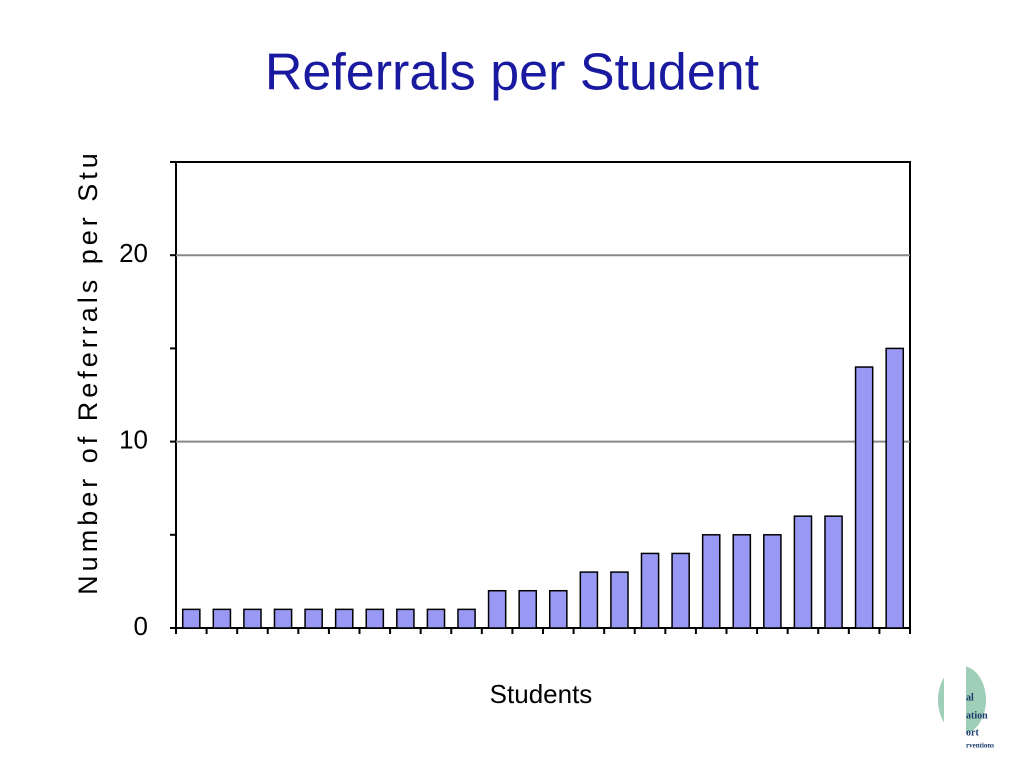  Describe the element at coordinates (512, 73) in the screenshot. I see `chart-title: Referrals per Student` at that location.